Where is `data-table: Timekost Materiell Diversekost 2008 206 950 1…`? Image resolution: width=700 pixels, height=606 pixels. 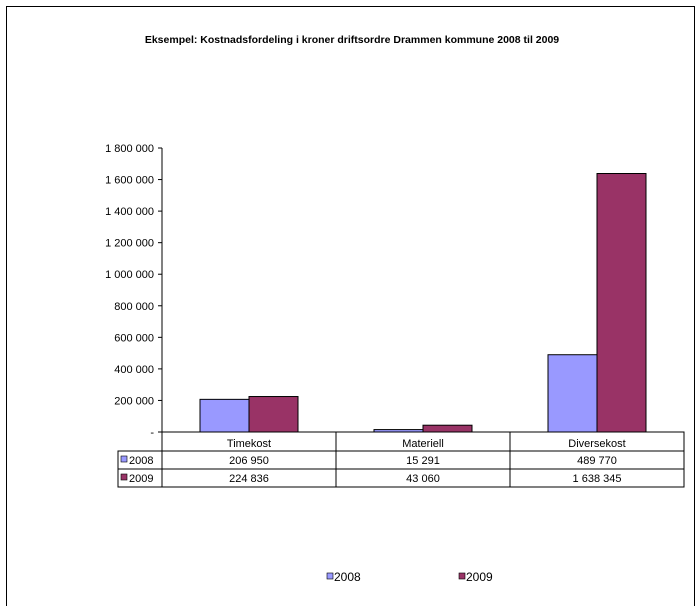
data-table: Timekost Materiell Diversekost 2008 206 950 1… is located at coordinates (401, 459).